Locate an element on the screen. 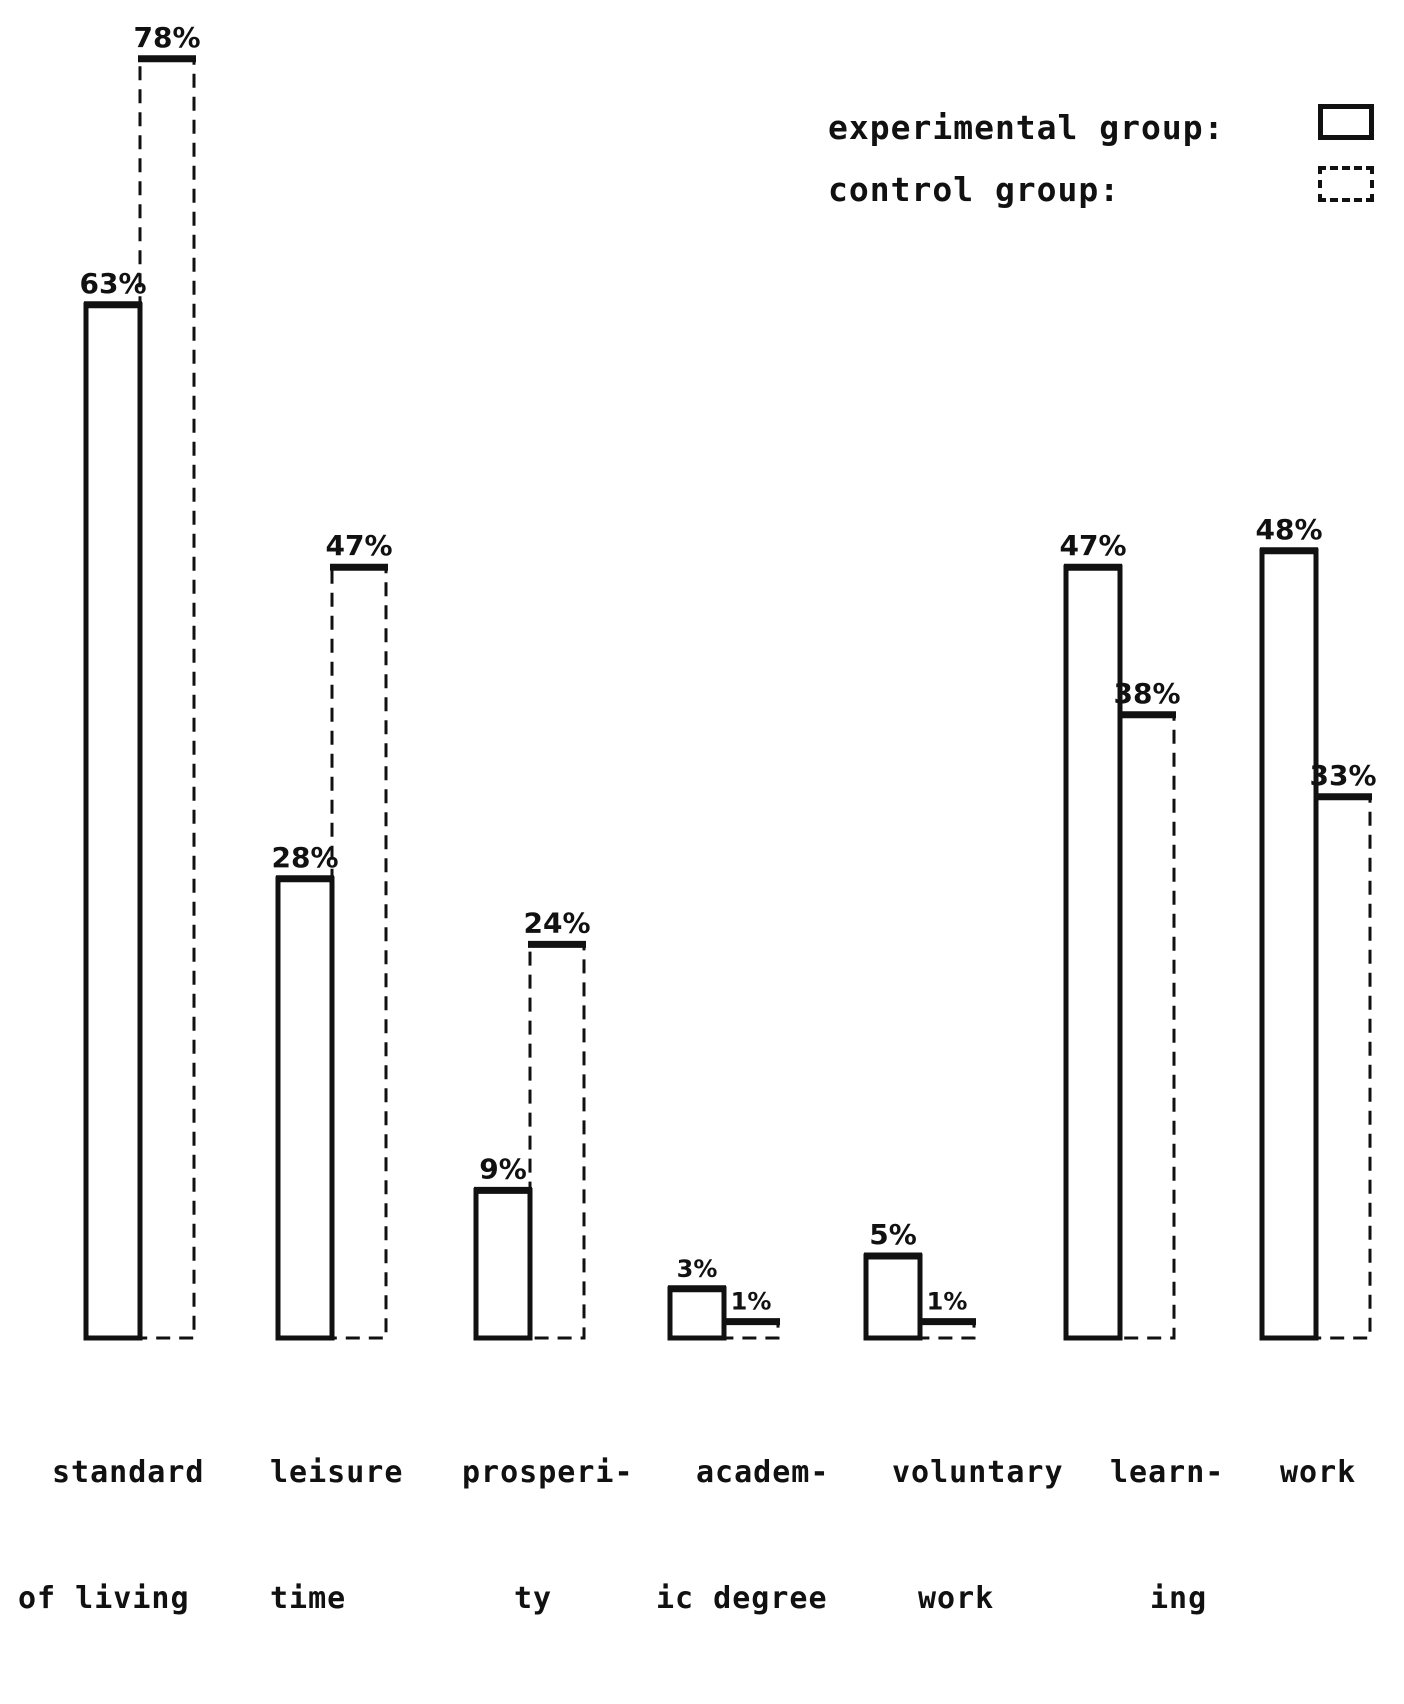 This screenshot has height=1704, width=1404. category-label-line: prosperi- is located at coordinates (548, 1472).